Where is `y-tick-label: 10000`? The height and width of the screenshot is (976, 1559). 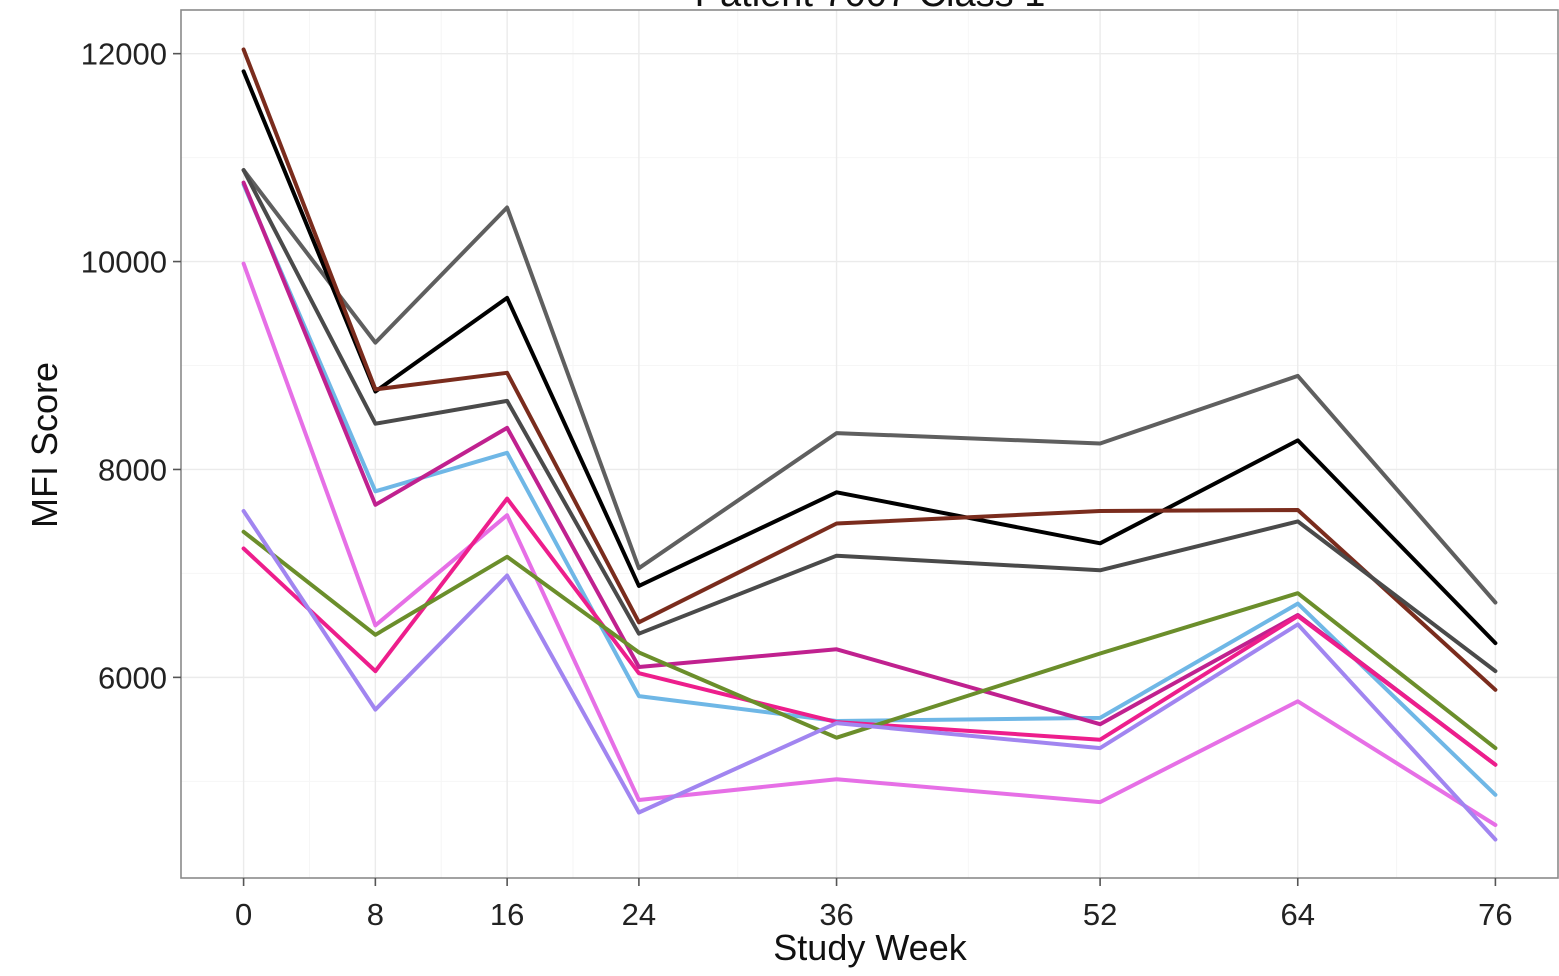
y-tick-label: 10000 is located at coordinates (124, 262).